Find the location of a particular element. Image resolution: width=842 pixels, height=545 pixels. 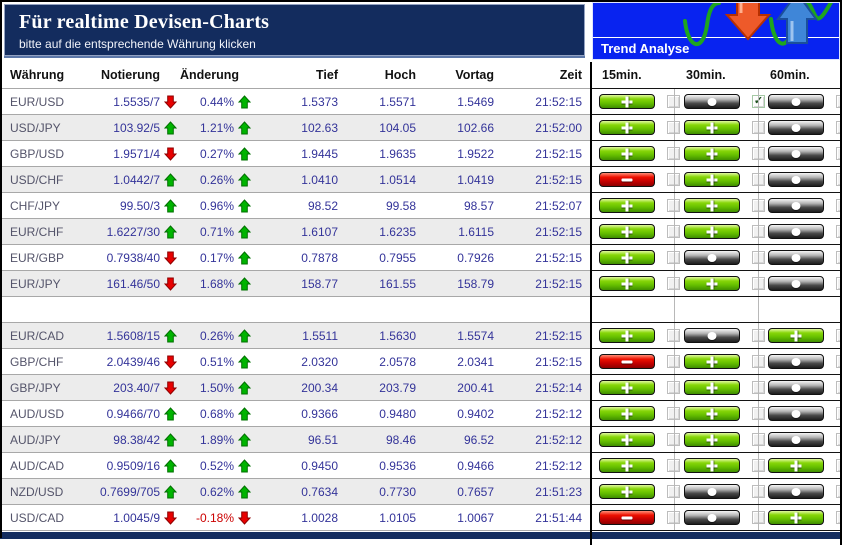

currency-pair-link: EUR/GBP is located at coordinates (37, 257).